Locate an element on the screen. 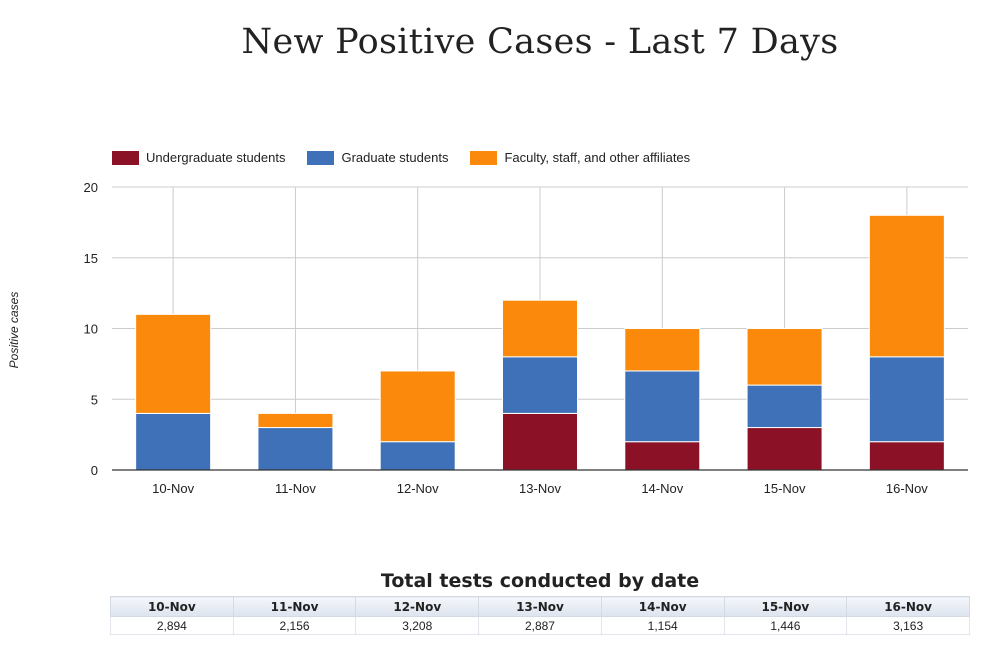 This screenshot has height=665, width=1000. tests-value-cell: 3,208 is located at coordinates (417, 625).